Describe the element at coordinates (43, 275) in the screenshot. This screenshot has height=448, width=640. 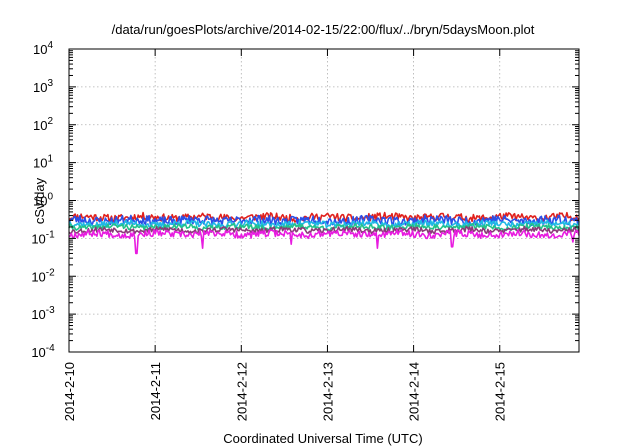
I see `y-tick-label: 10⁻²` at that location.